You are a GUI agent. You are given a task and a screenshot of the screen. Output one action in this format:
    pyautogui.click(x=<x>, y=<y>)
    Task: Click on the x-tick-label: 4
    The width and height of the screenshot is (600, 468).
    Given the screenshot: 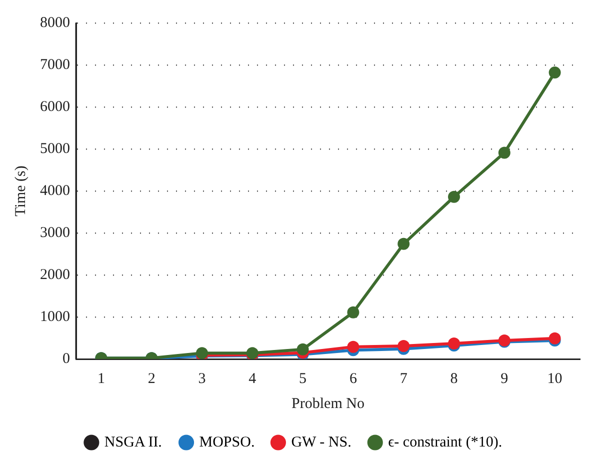 What is the action you would take?
    pyautogui.click(x=252, y=378)
    